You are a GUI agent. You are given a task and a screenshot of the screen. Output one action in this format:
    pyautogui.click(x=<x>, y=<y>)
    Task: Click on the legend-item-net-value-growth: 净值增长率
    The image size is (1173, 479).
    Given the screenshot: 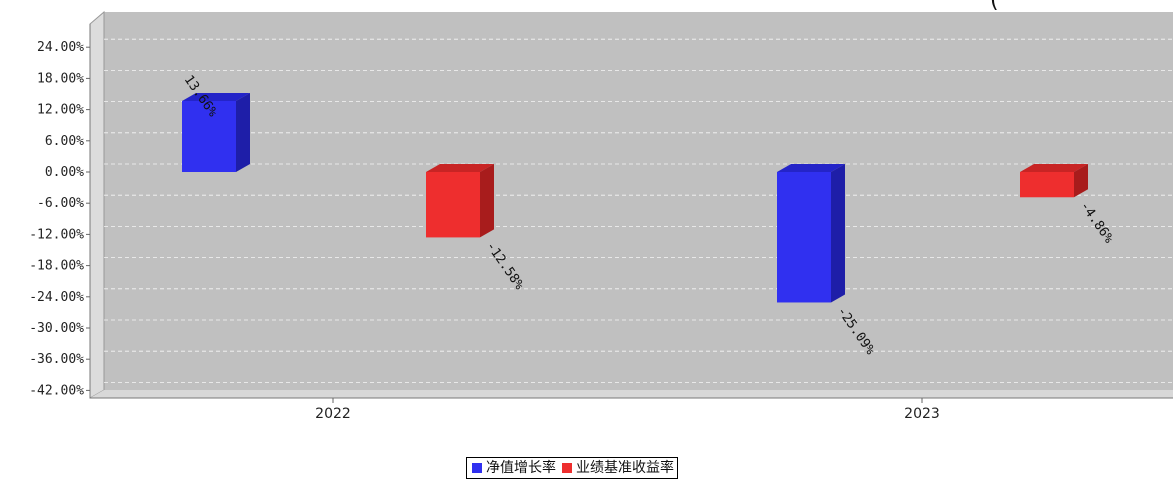 What is the action you would take?
    pyautogui.click(x=513, y=468)
    